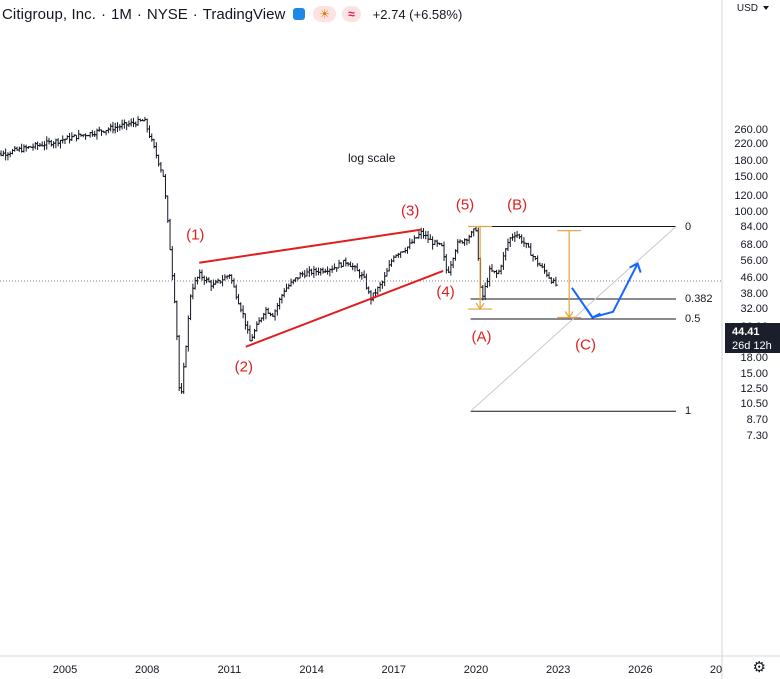 This screenshot has width=780, height=679. Describe the element at coordinates (746, 332) in the screenshot. I see `current-price-value: 44.41` at that location.